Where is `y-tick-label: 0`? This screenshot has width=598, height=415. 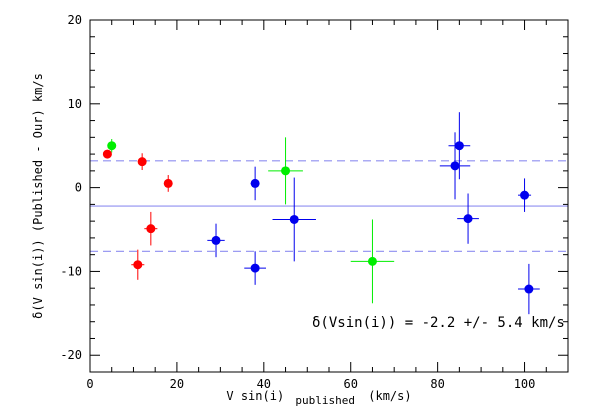 y-tick-label: 0 is located at coordinates (78, 188).